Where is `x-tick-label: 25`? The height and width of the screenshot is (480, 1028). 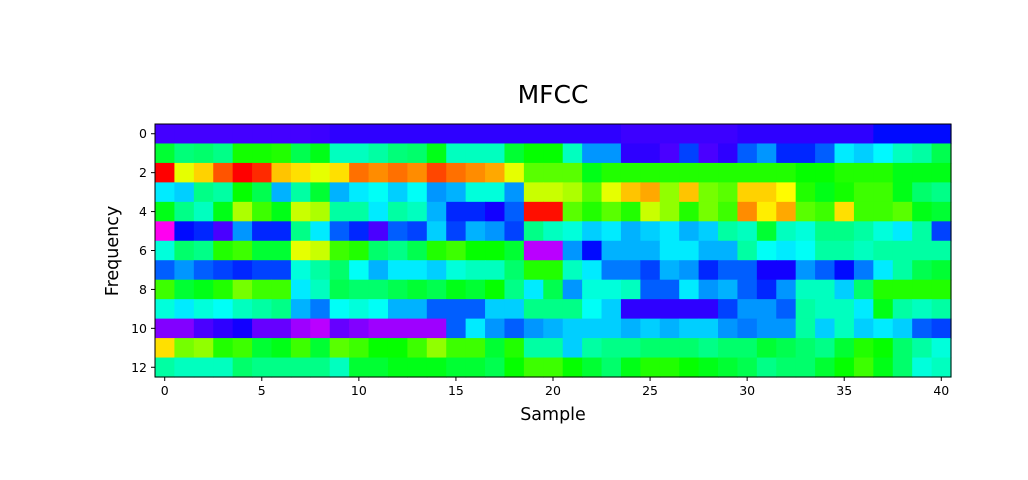
x-tick-label: 25 is located at coordinates (650, 390).